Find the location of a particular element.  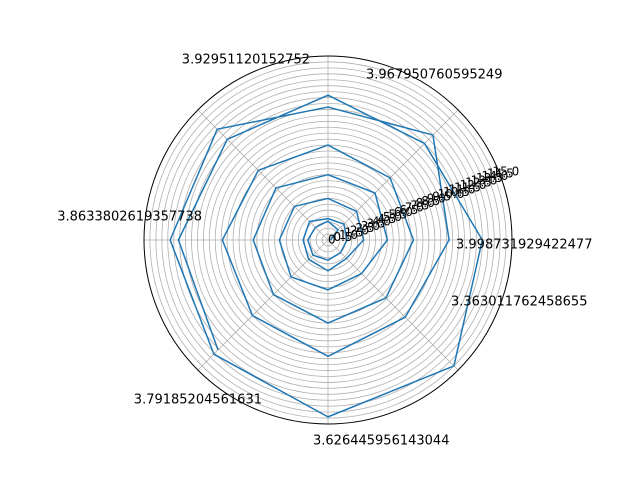

angle-tick-label-45: 3.967950760595249 is located at coordinates (434, 75).